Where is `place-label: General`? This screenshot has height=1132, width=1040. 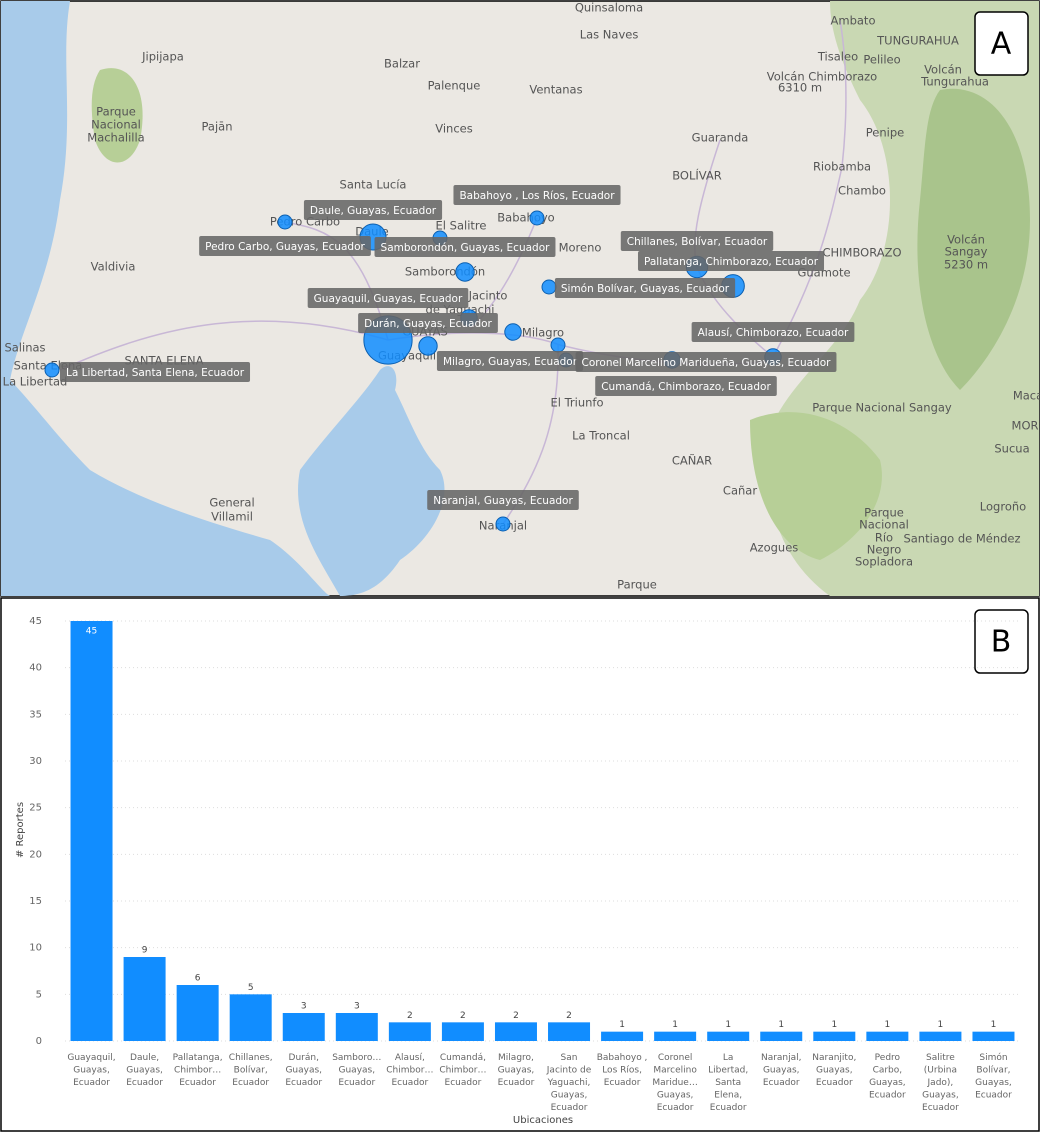
place-label: General is located at coordinates (231, 503).